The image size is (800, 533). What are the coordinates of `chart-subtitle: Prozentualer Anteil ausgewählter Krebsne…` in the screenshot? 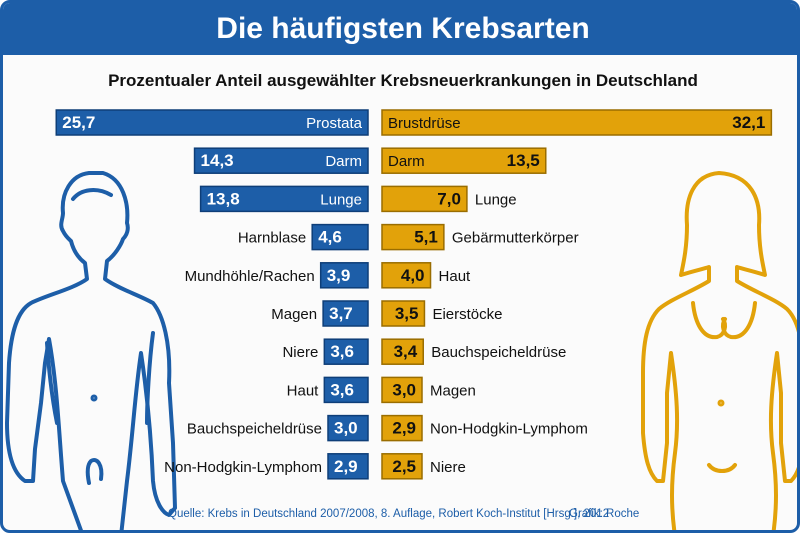 It's located at (403, 80).